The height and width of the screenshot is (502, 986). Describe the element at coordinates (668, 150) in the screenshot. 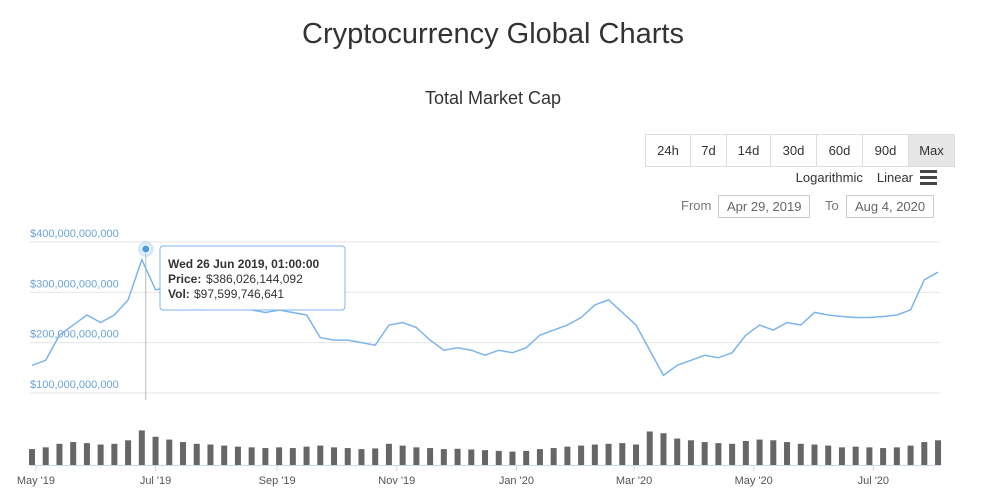

I see `range-button: 24h` at that location.